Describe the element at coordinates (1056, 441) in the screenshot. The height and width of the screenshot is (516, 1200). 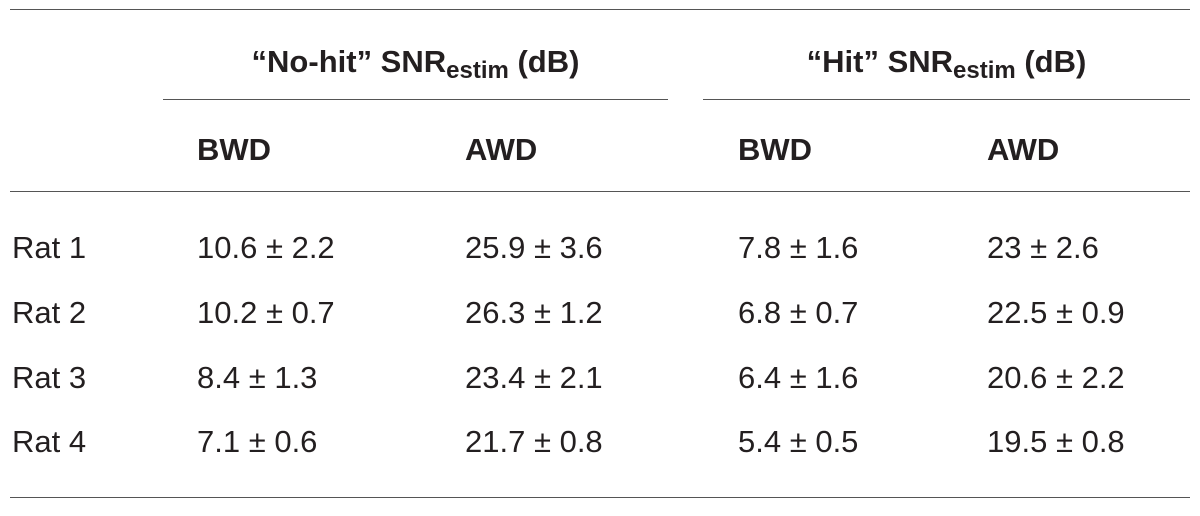
I see `cell: 19.5 ± 0.8` at that location.